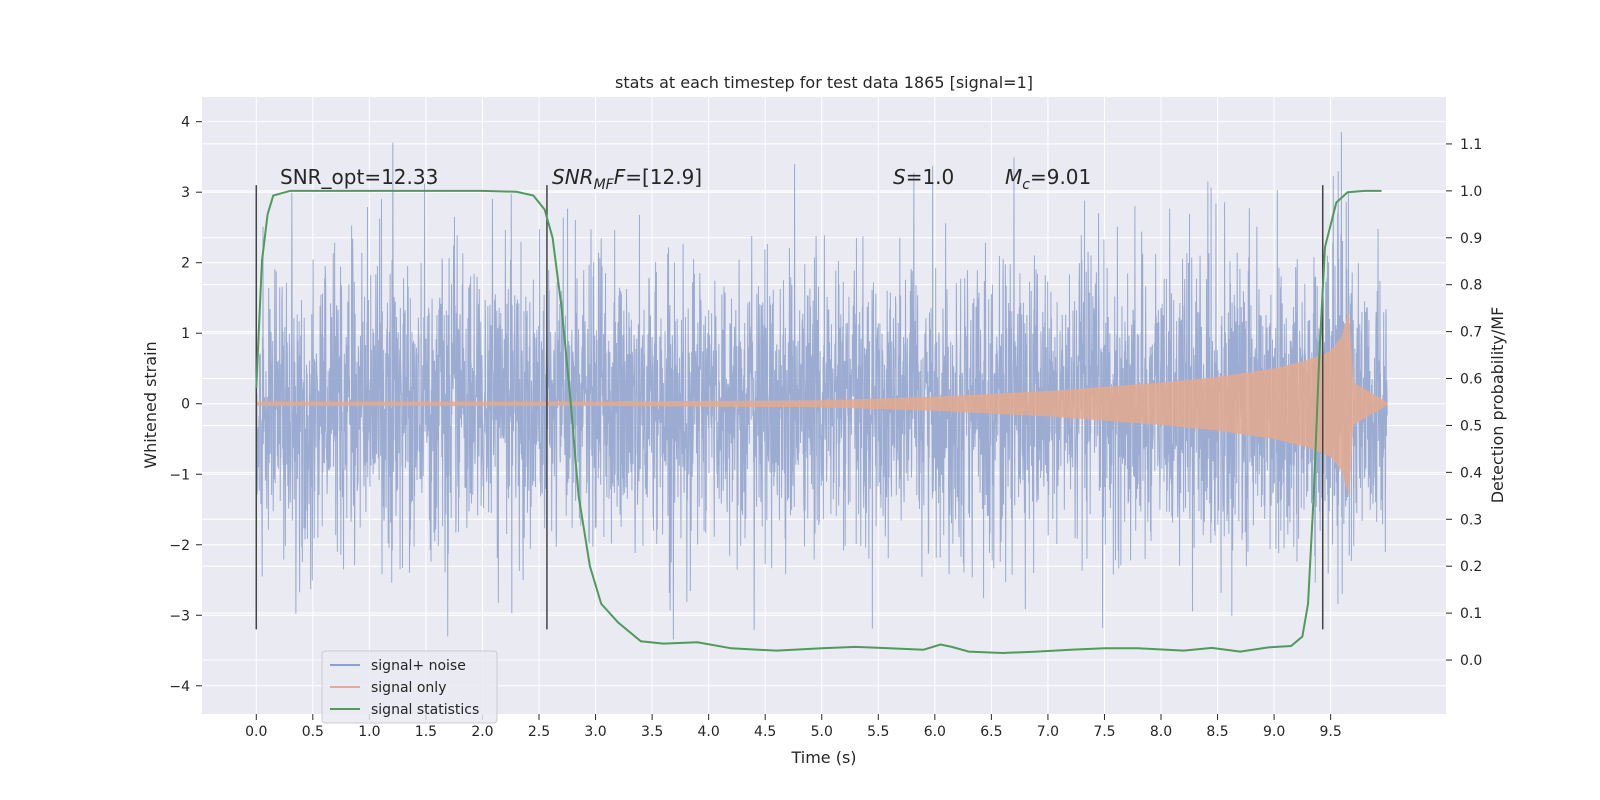  Describe the element at coordinates (1471, 333) in the screenshot. I see `y2-tick-label: 0.7` at that location.